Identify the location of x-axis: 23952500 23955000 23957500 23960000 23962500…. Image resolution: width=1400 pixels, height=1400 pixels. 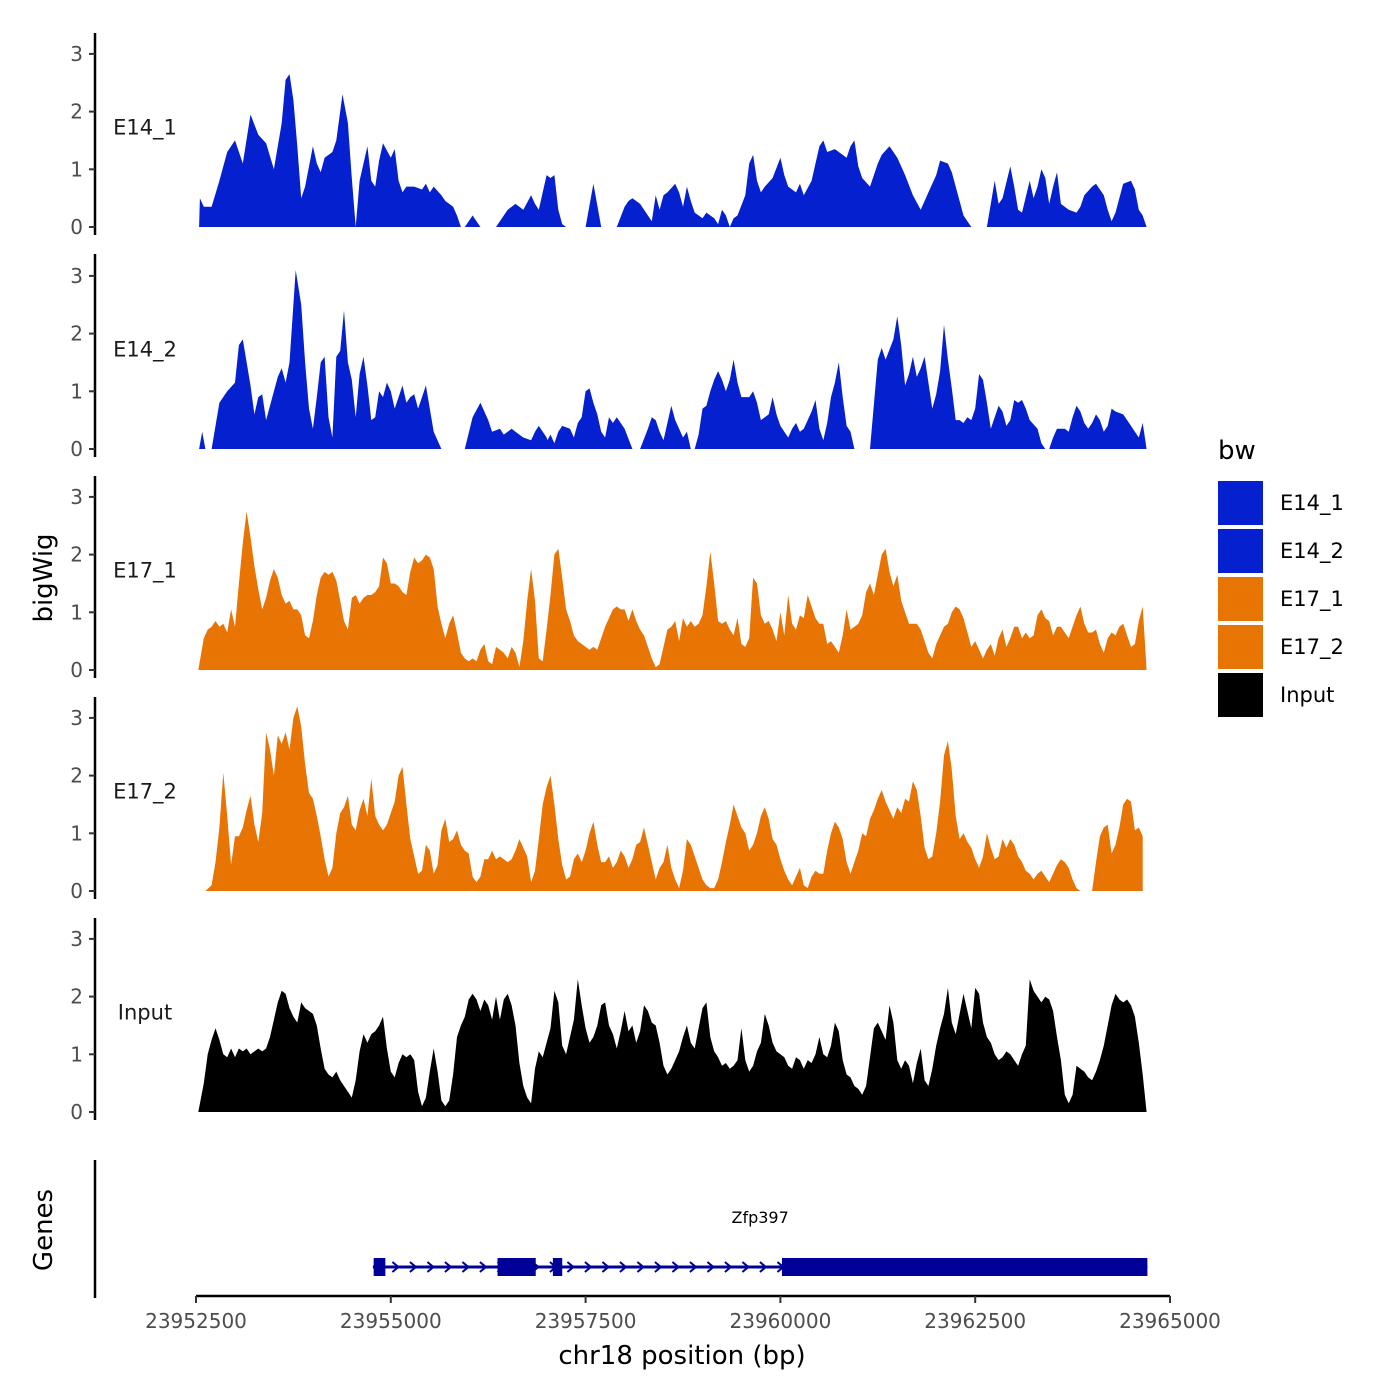
(683, 1313).